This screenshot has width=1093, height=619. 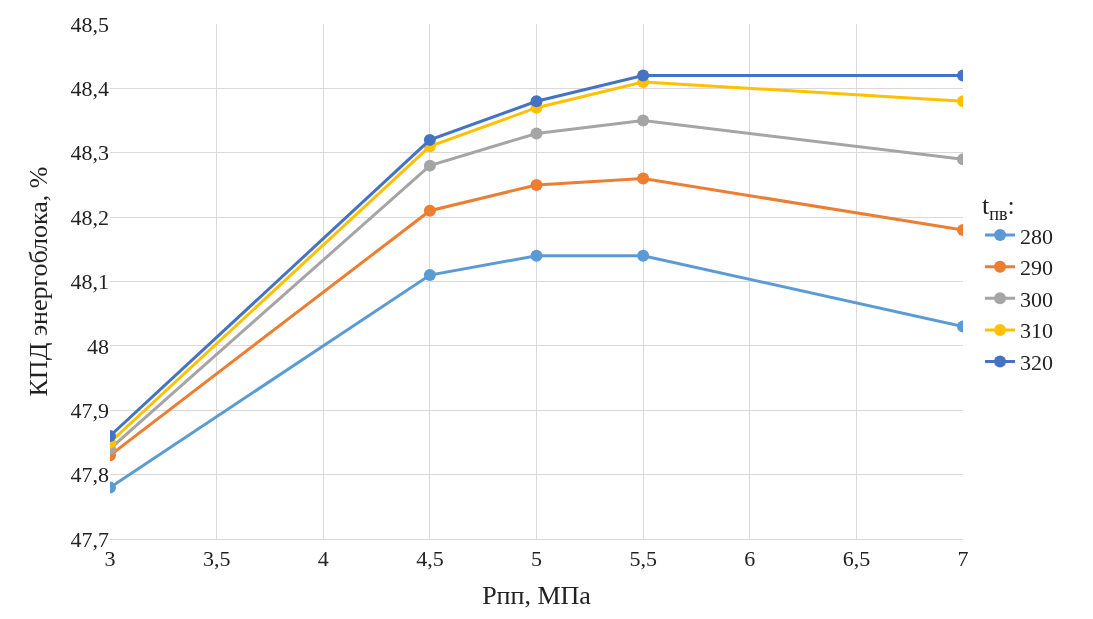 I want to click on x-tick-label: 3,5, so click(x=216, y=559).